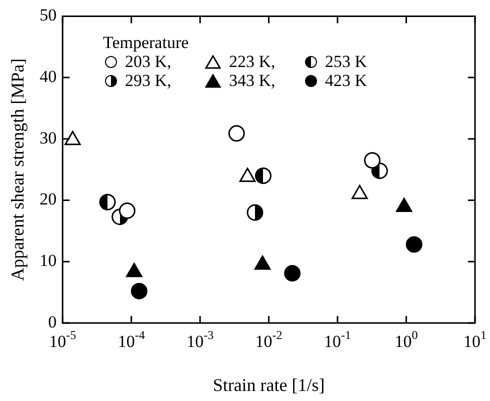 The width and height of the screenshot is (490, 401). What do you see at coordinates (268, 384) in the screenshot?
I see `x-axis-title: Strain rate [1/s]` at bounding box center [268, 384].